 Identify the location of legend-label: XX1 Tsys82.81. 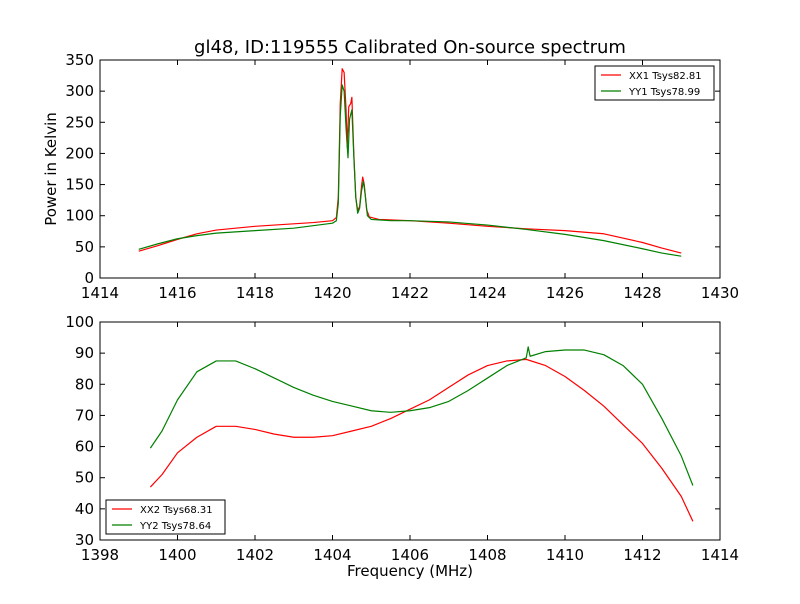
(665, 76).